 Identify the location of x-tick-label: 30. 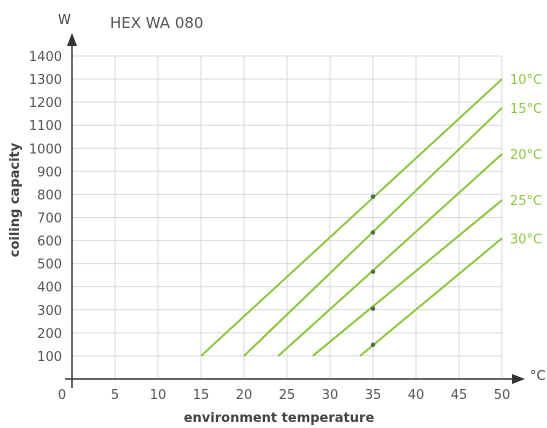
(330, 395).